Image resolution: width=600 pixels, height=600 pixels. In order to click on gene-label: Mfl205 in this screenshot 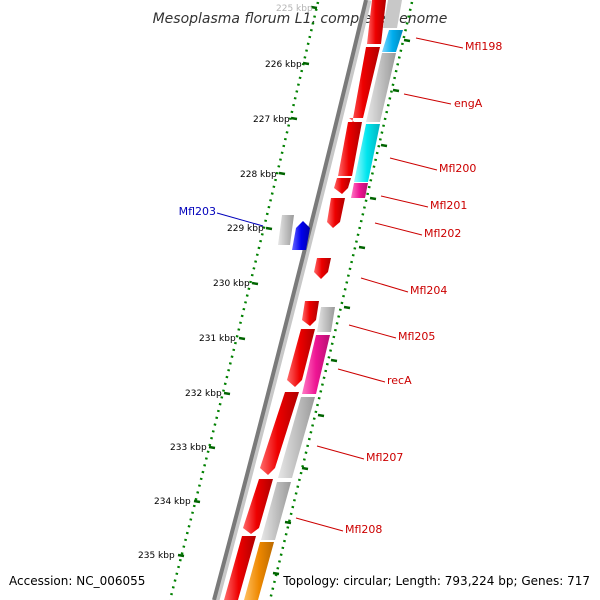, I will do `click(416, 336)`.